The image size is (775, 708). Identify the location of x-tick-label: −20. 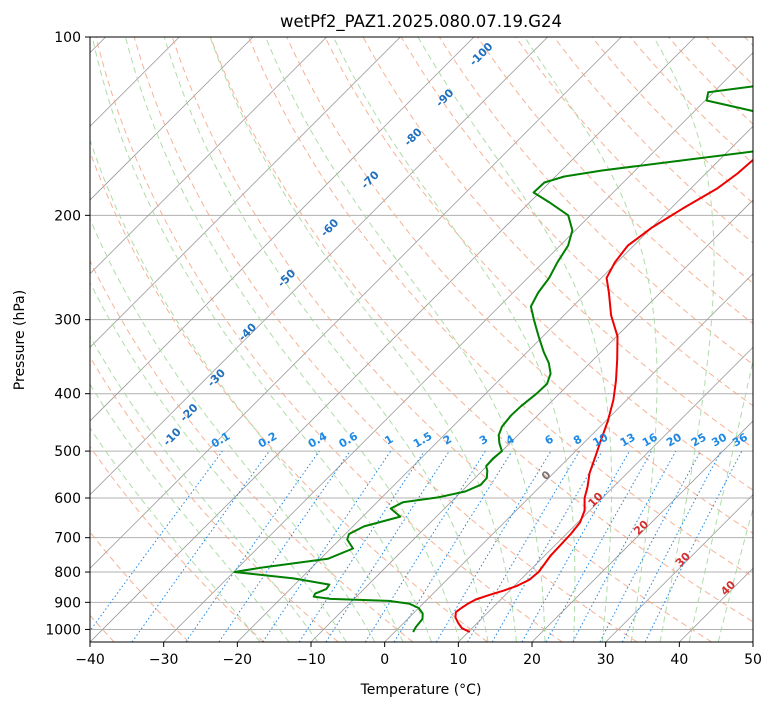
(238, 660).